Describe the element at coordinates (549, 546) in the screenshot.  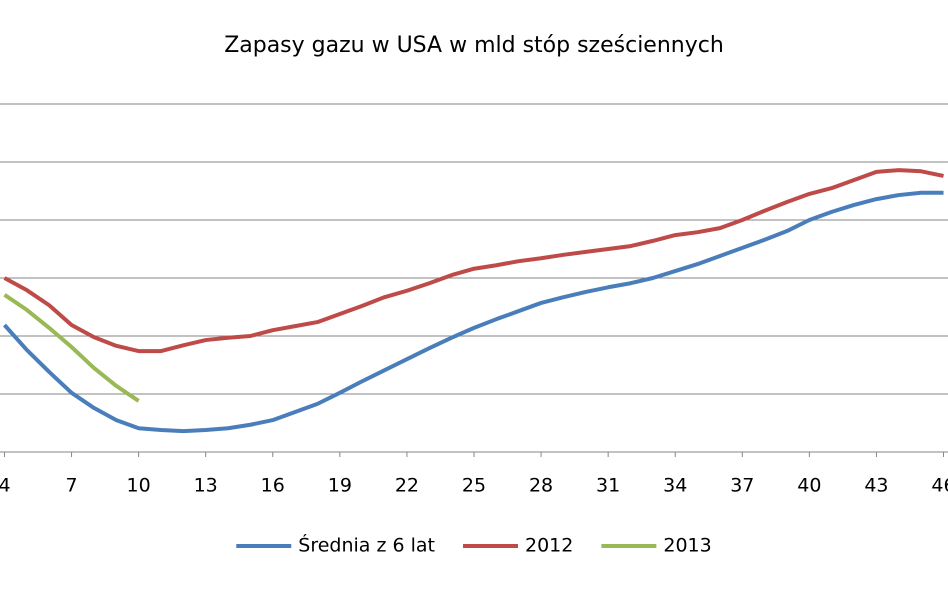
I see `legend-label: 2012` at that location.